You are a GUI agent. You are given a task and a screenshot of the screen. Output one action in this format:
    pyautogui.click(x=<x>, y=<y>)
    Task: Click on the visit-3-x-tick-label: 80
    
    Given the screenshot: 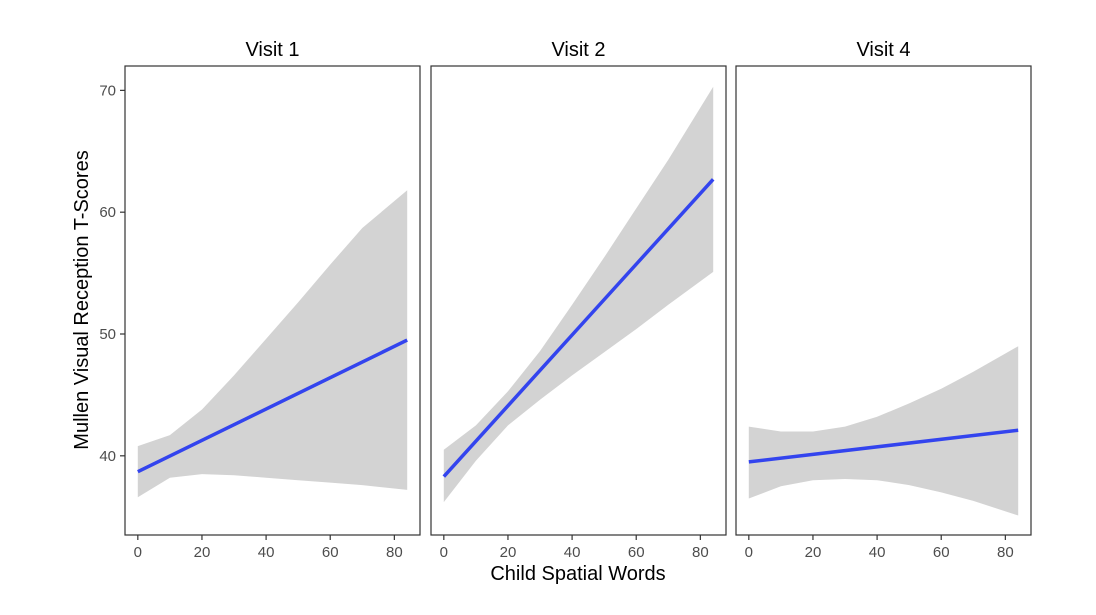 What is the action you would take?
    pyautogui.click(x=1005, y=552)
    